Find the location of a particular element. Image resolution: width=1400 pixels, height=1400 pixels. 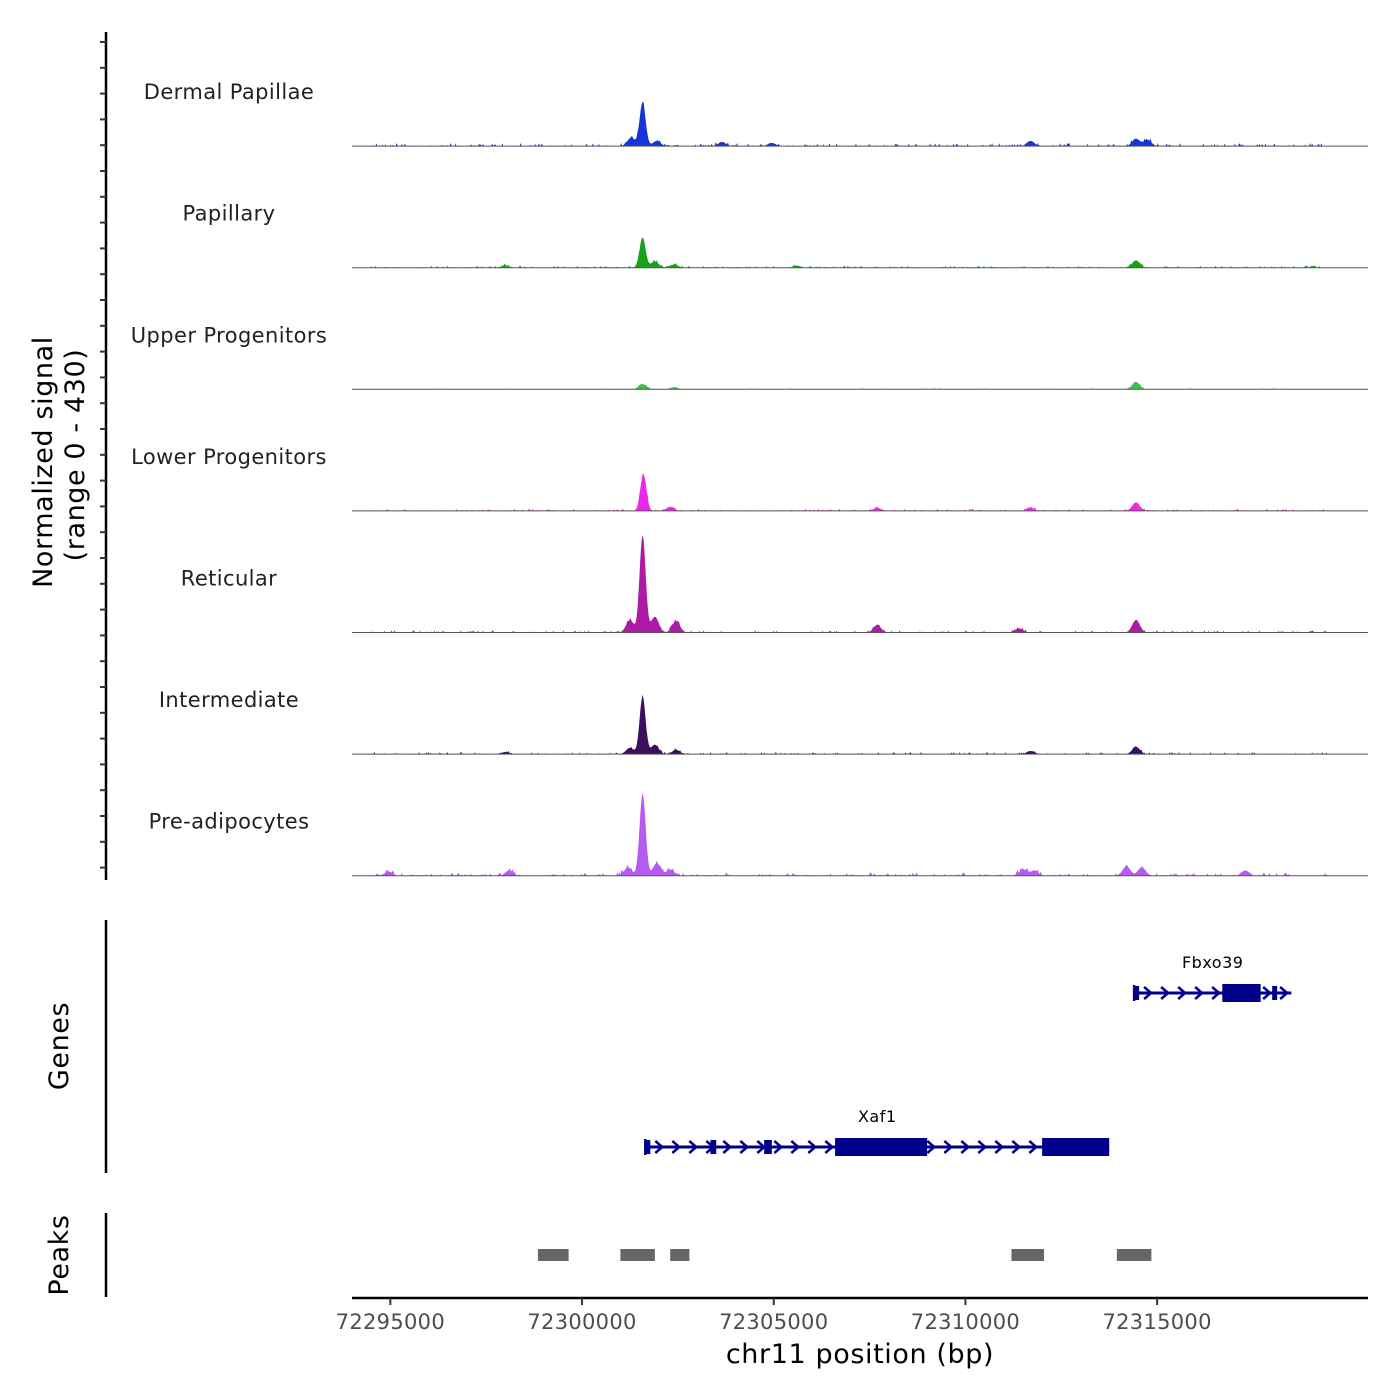

genes-panel-title: Genes is located at coordinates (59, 1046).